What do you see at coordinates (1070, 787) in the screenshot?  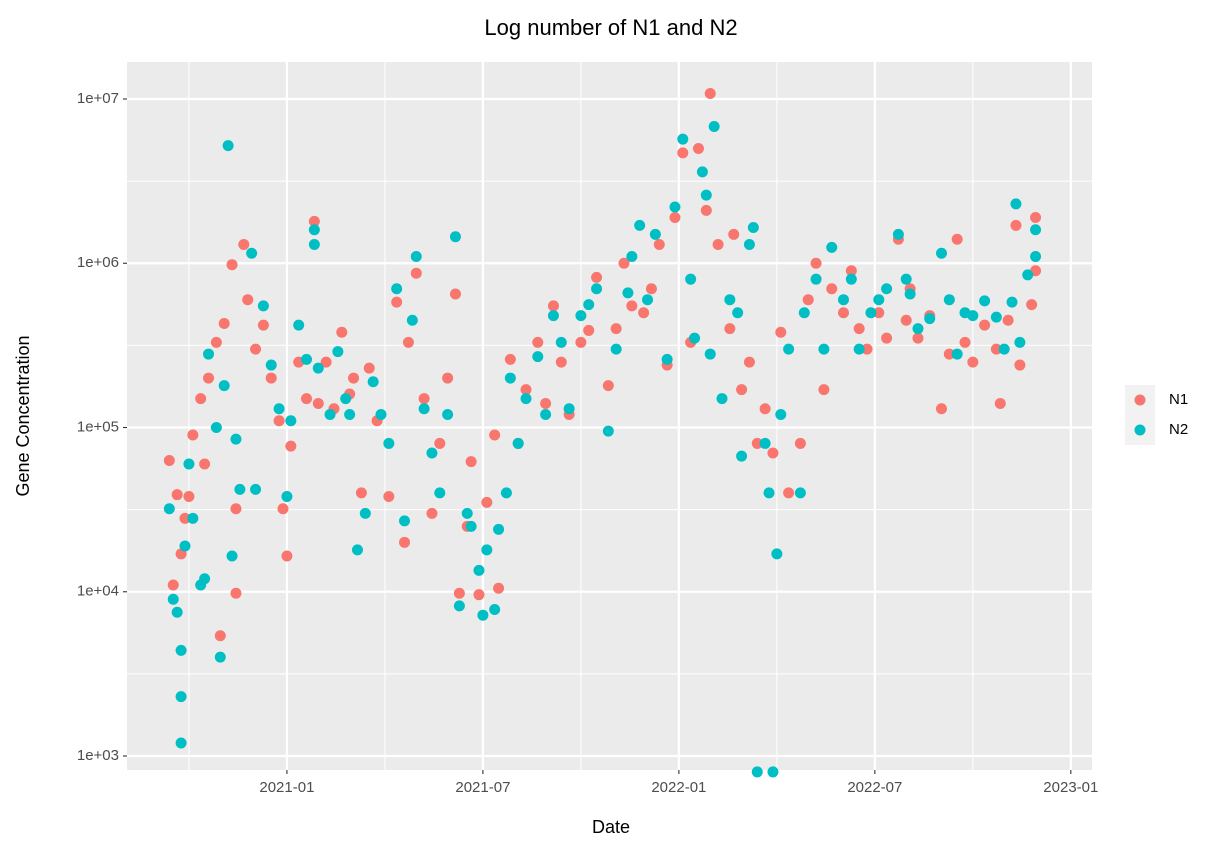 I see `x-tick-label: 2023-01` at bounding box center [1070, 787].